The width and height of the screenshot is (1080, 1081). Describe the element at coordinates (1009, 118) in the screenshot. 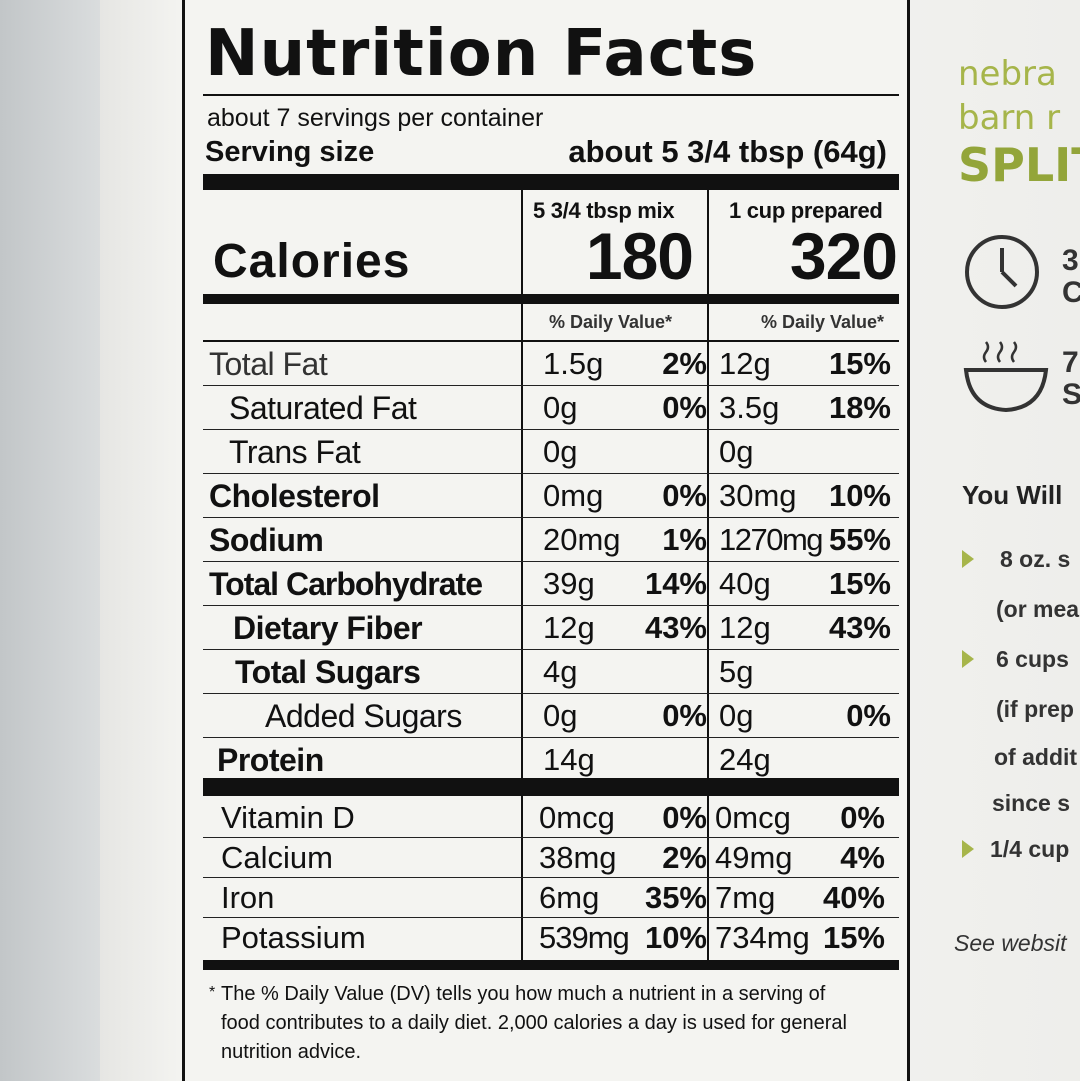

I see `brand-line-2: barn r` at that location.